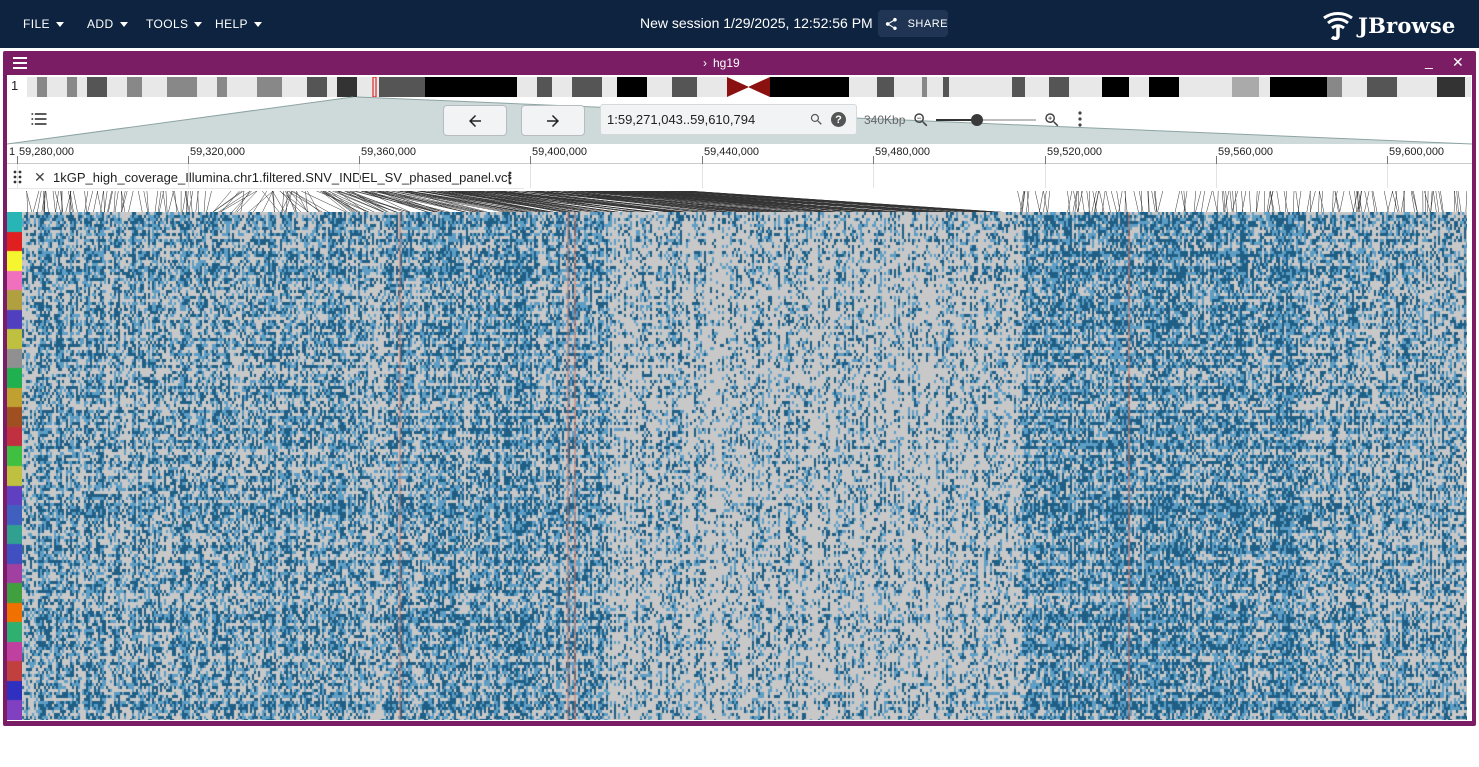 The image size is (1479, 767). I want to click on share-button: SHARE, so click(913, 23).